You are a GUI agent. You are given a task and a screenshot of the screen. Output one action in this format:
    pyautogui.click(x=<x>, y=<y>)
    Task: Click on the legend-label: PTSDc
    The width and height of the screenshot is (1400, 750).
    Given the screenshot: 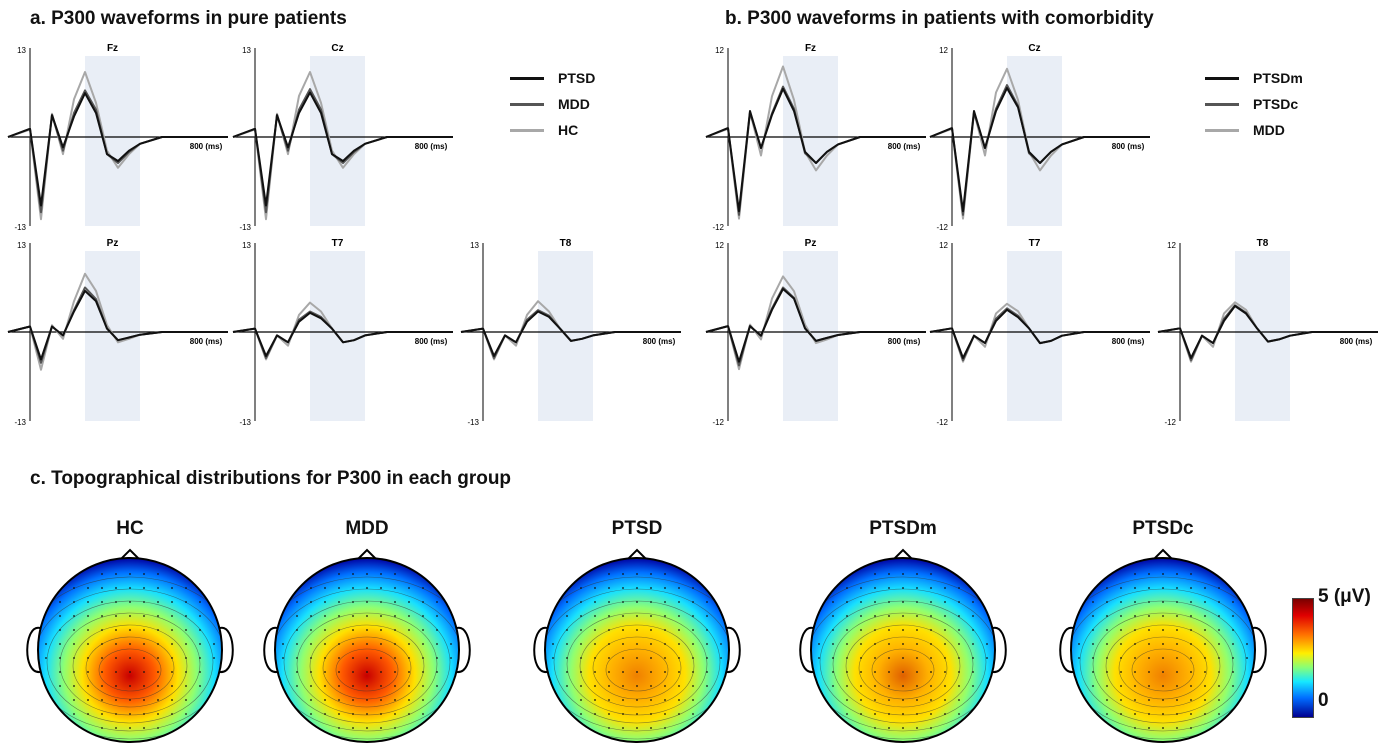 What is the action you would take?
    pyautogui.click(x=1276, y=104)
    